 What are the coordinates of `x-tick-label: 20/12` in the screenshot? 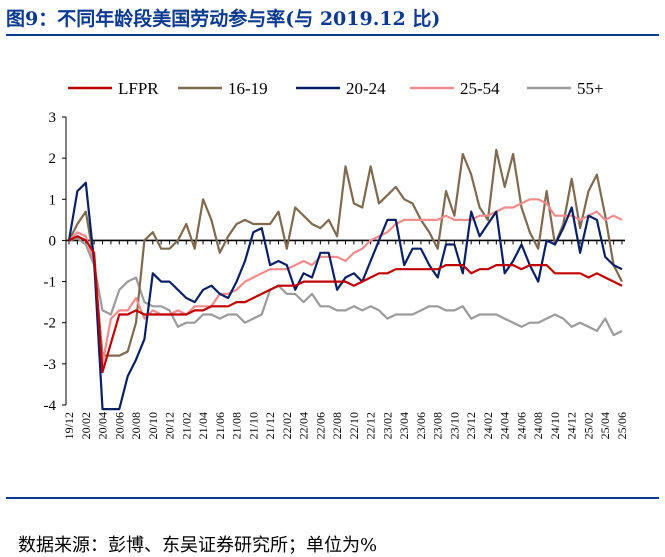 It's located at (170, 425).